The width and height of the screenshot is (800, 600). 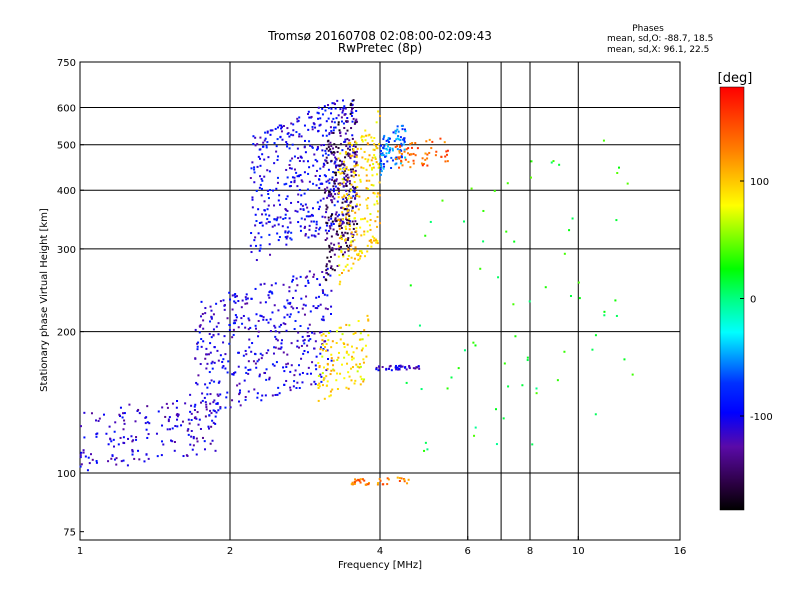 I want to click on stats-o: mean, sd,O: -88.7, 18.5, so click(x=660, y=39).